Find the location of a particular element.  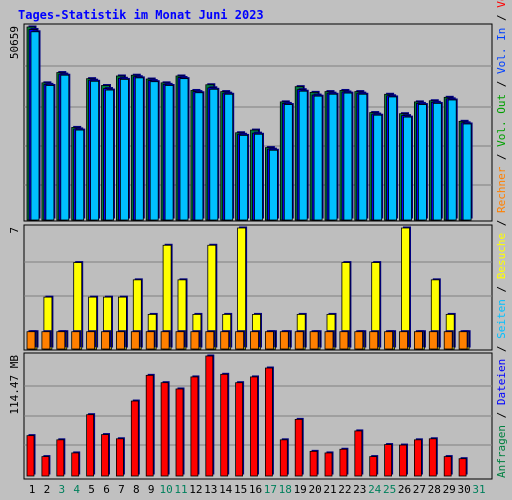

bar-volume-day-18-face is located at coordinates (283, 458).